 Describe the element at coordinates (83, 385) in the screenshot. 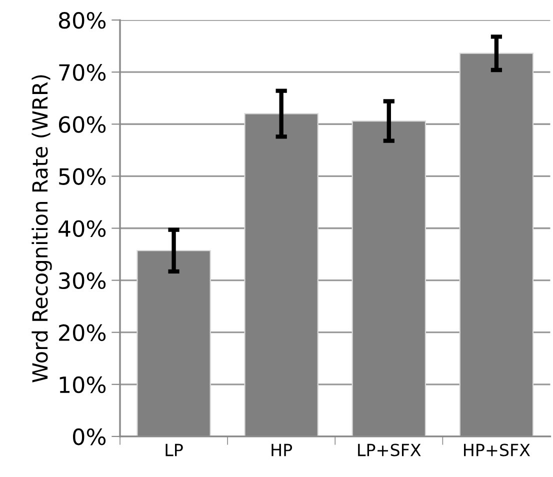

I see `y-tick-label: 10%` at that location.